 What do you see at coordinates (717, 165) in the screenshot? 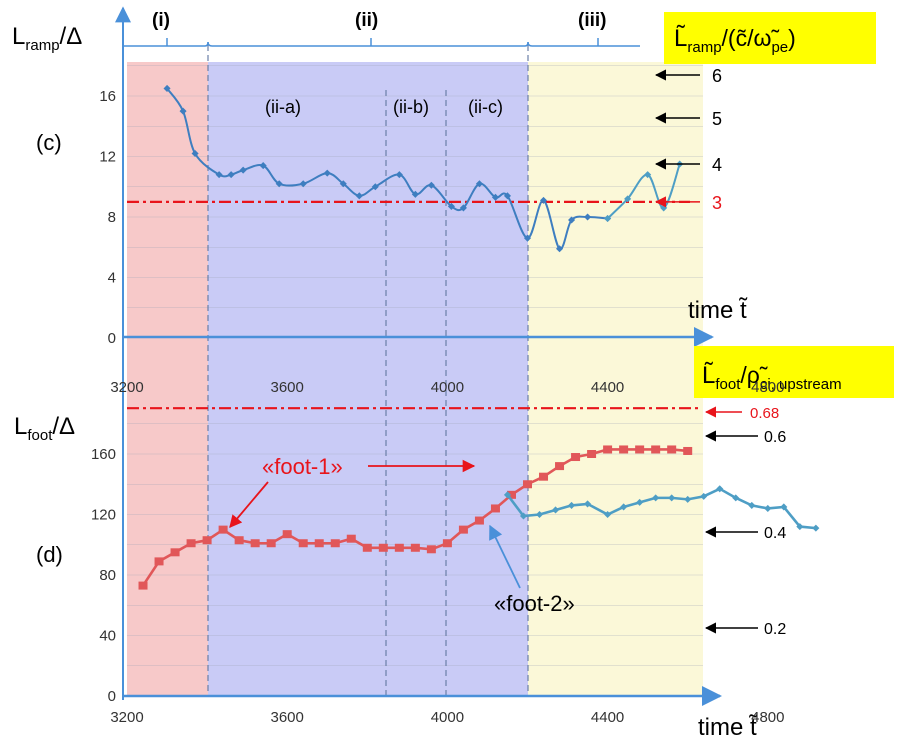
I see `right-tick-c-label-2: 4` at bounding box center [717, 165].